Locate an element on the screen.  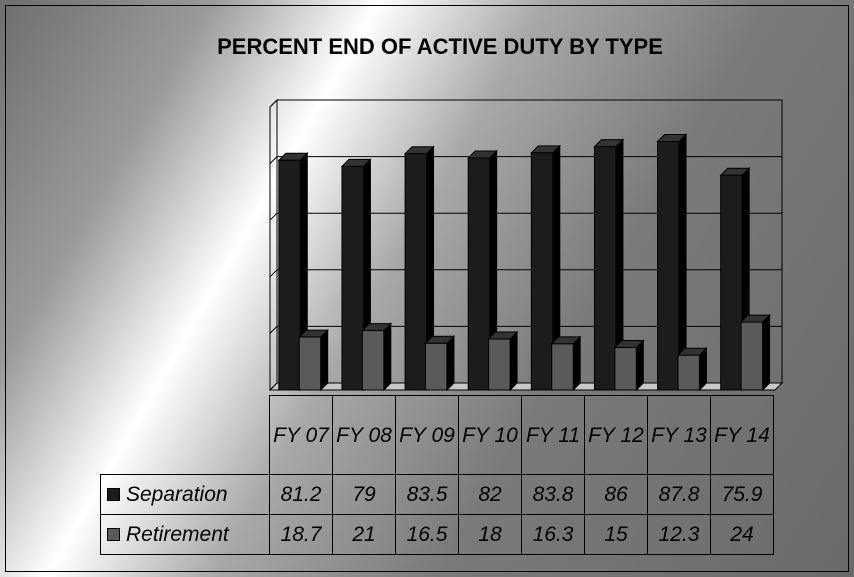
series-row: Retirement 18.7 21 16.5 18 16.3 15 12.3 24 is located at coordinates (437, 534).